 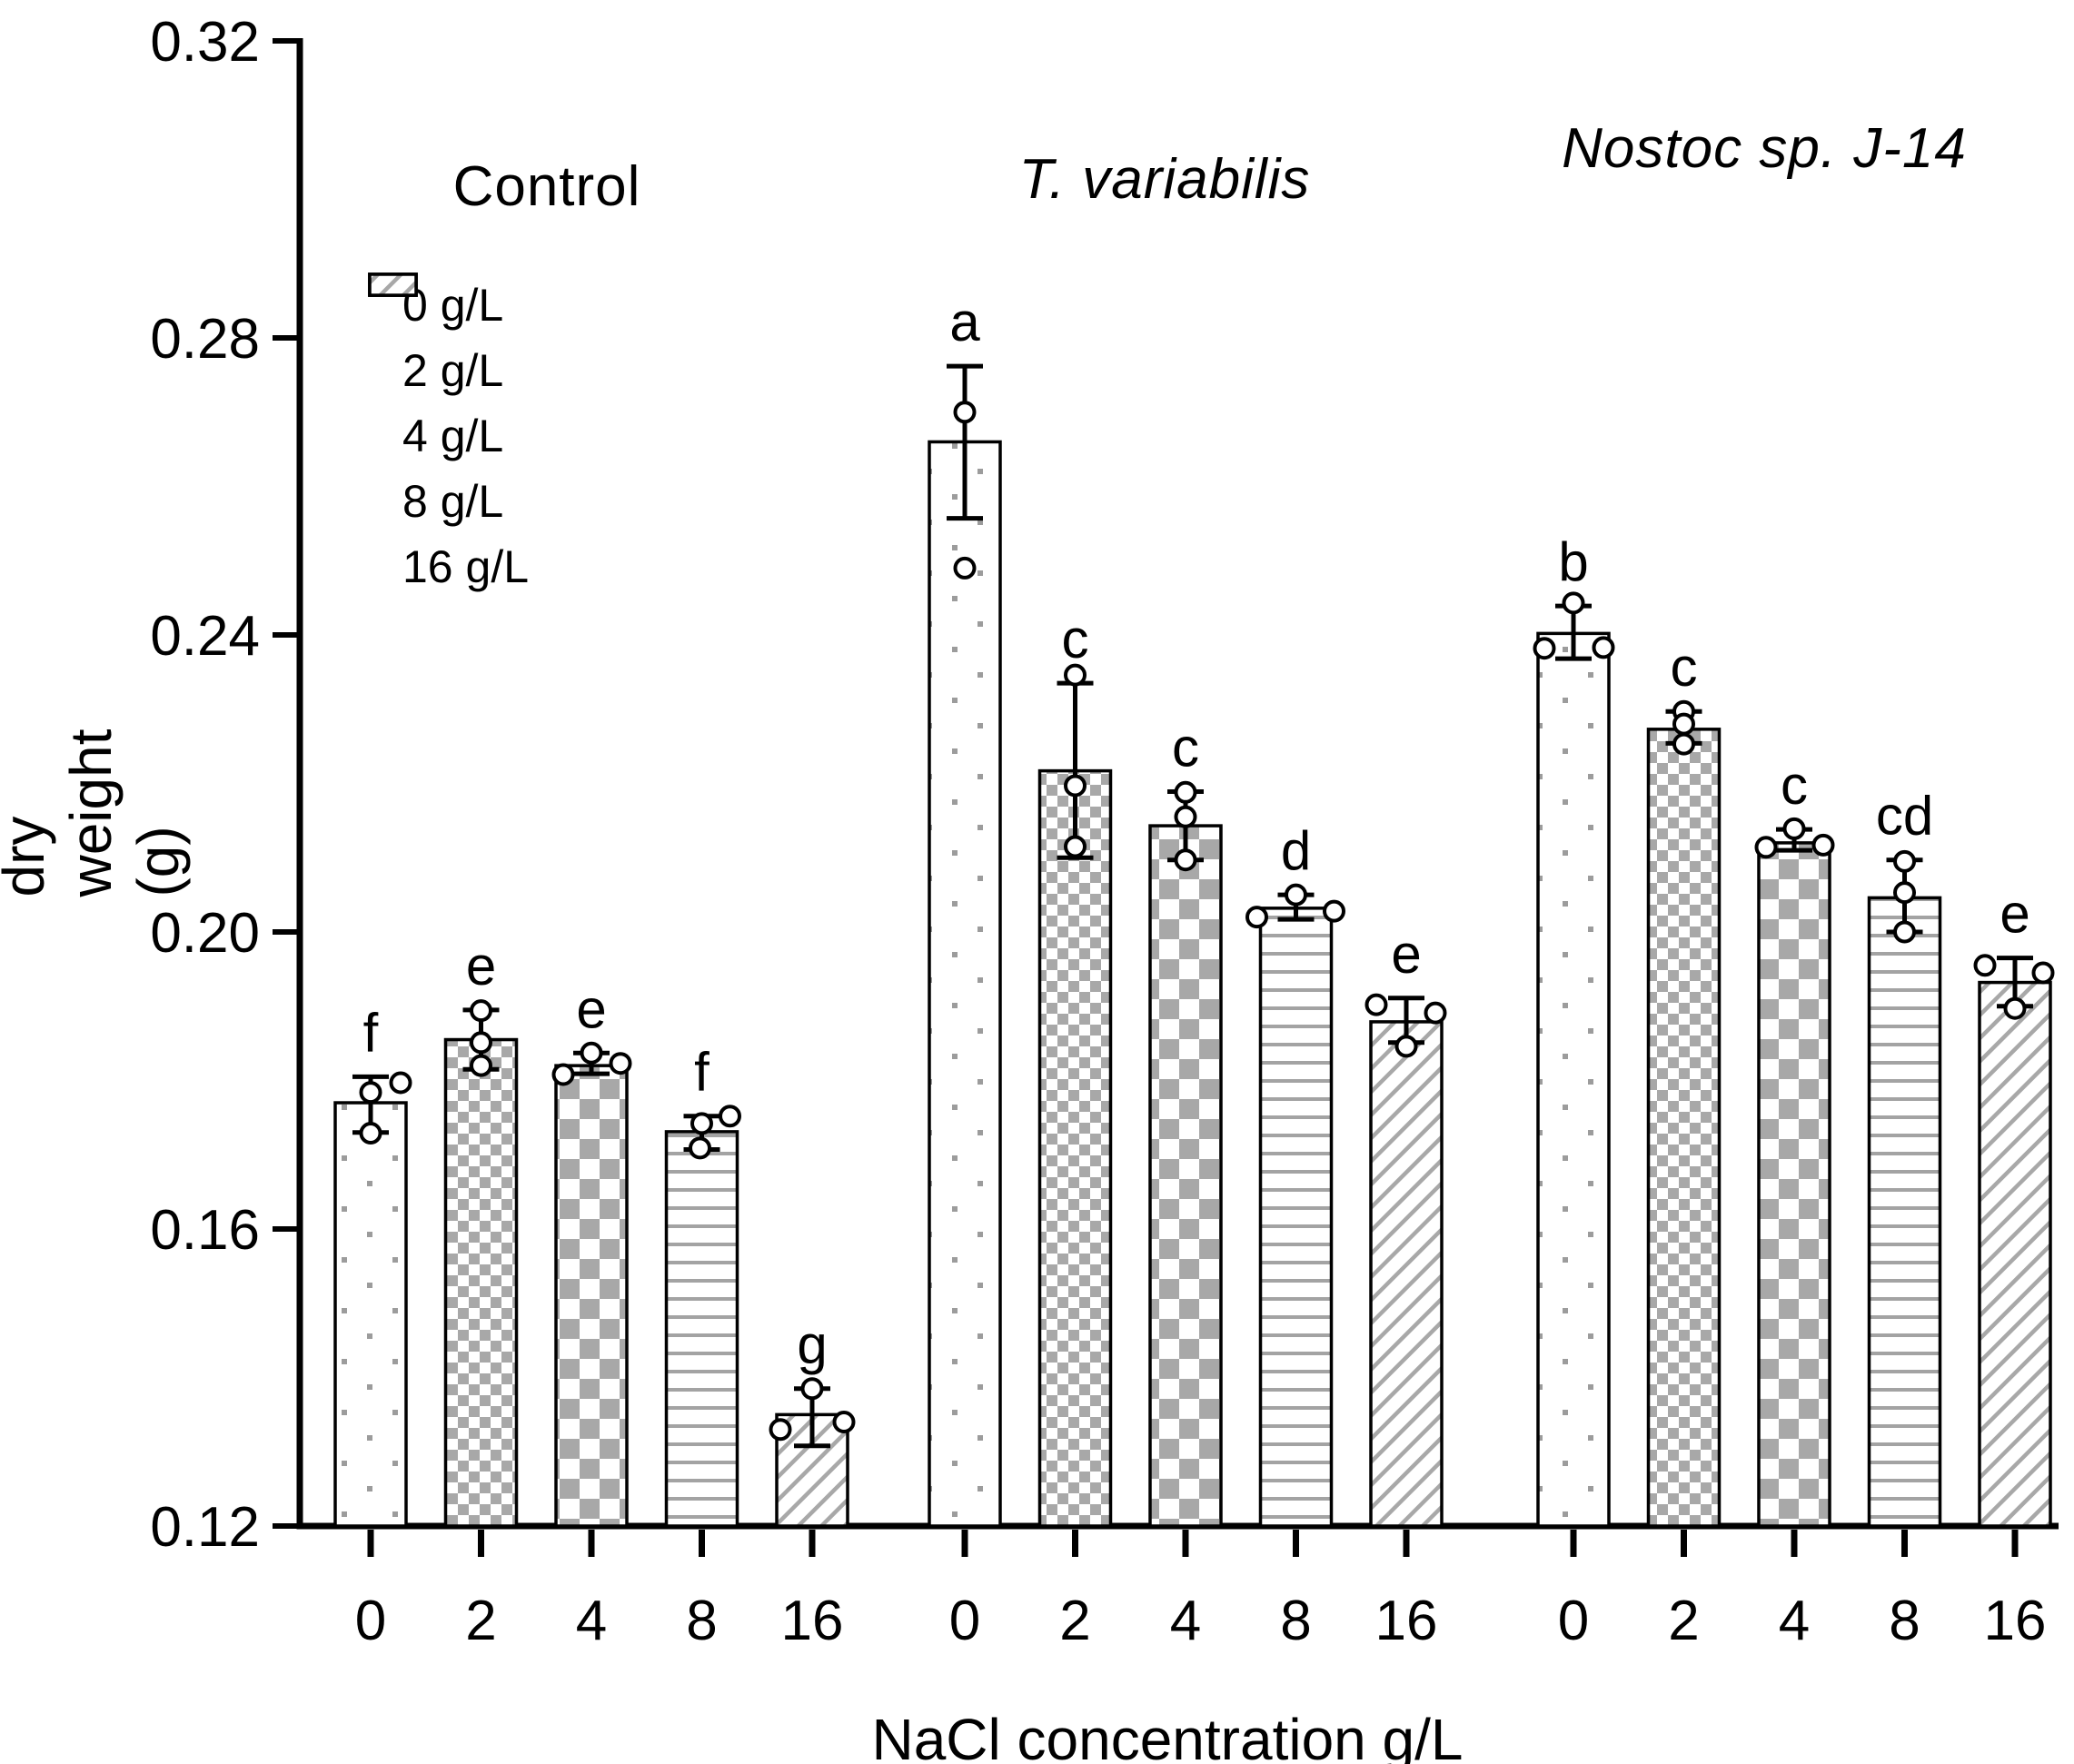 What do you see at coordinates (453, 436) in the screenshot?
I see `legend-label: 4 g/L` at bounding box center [453, 436].